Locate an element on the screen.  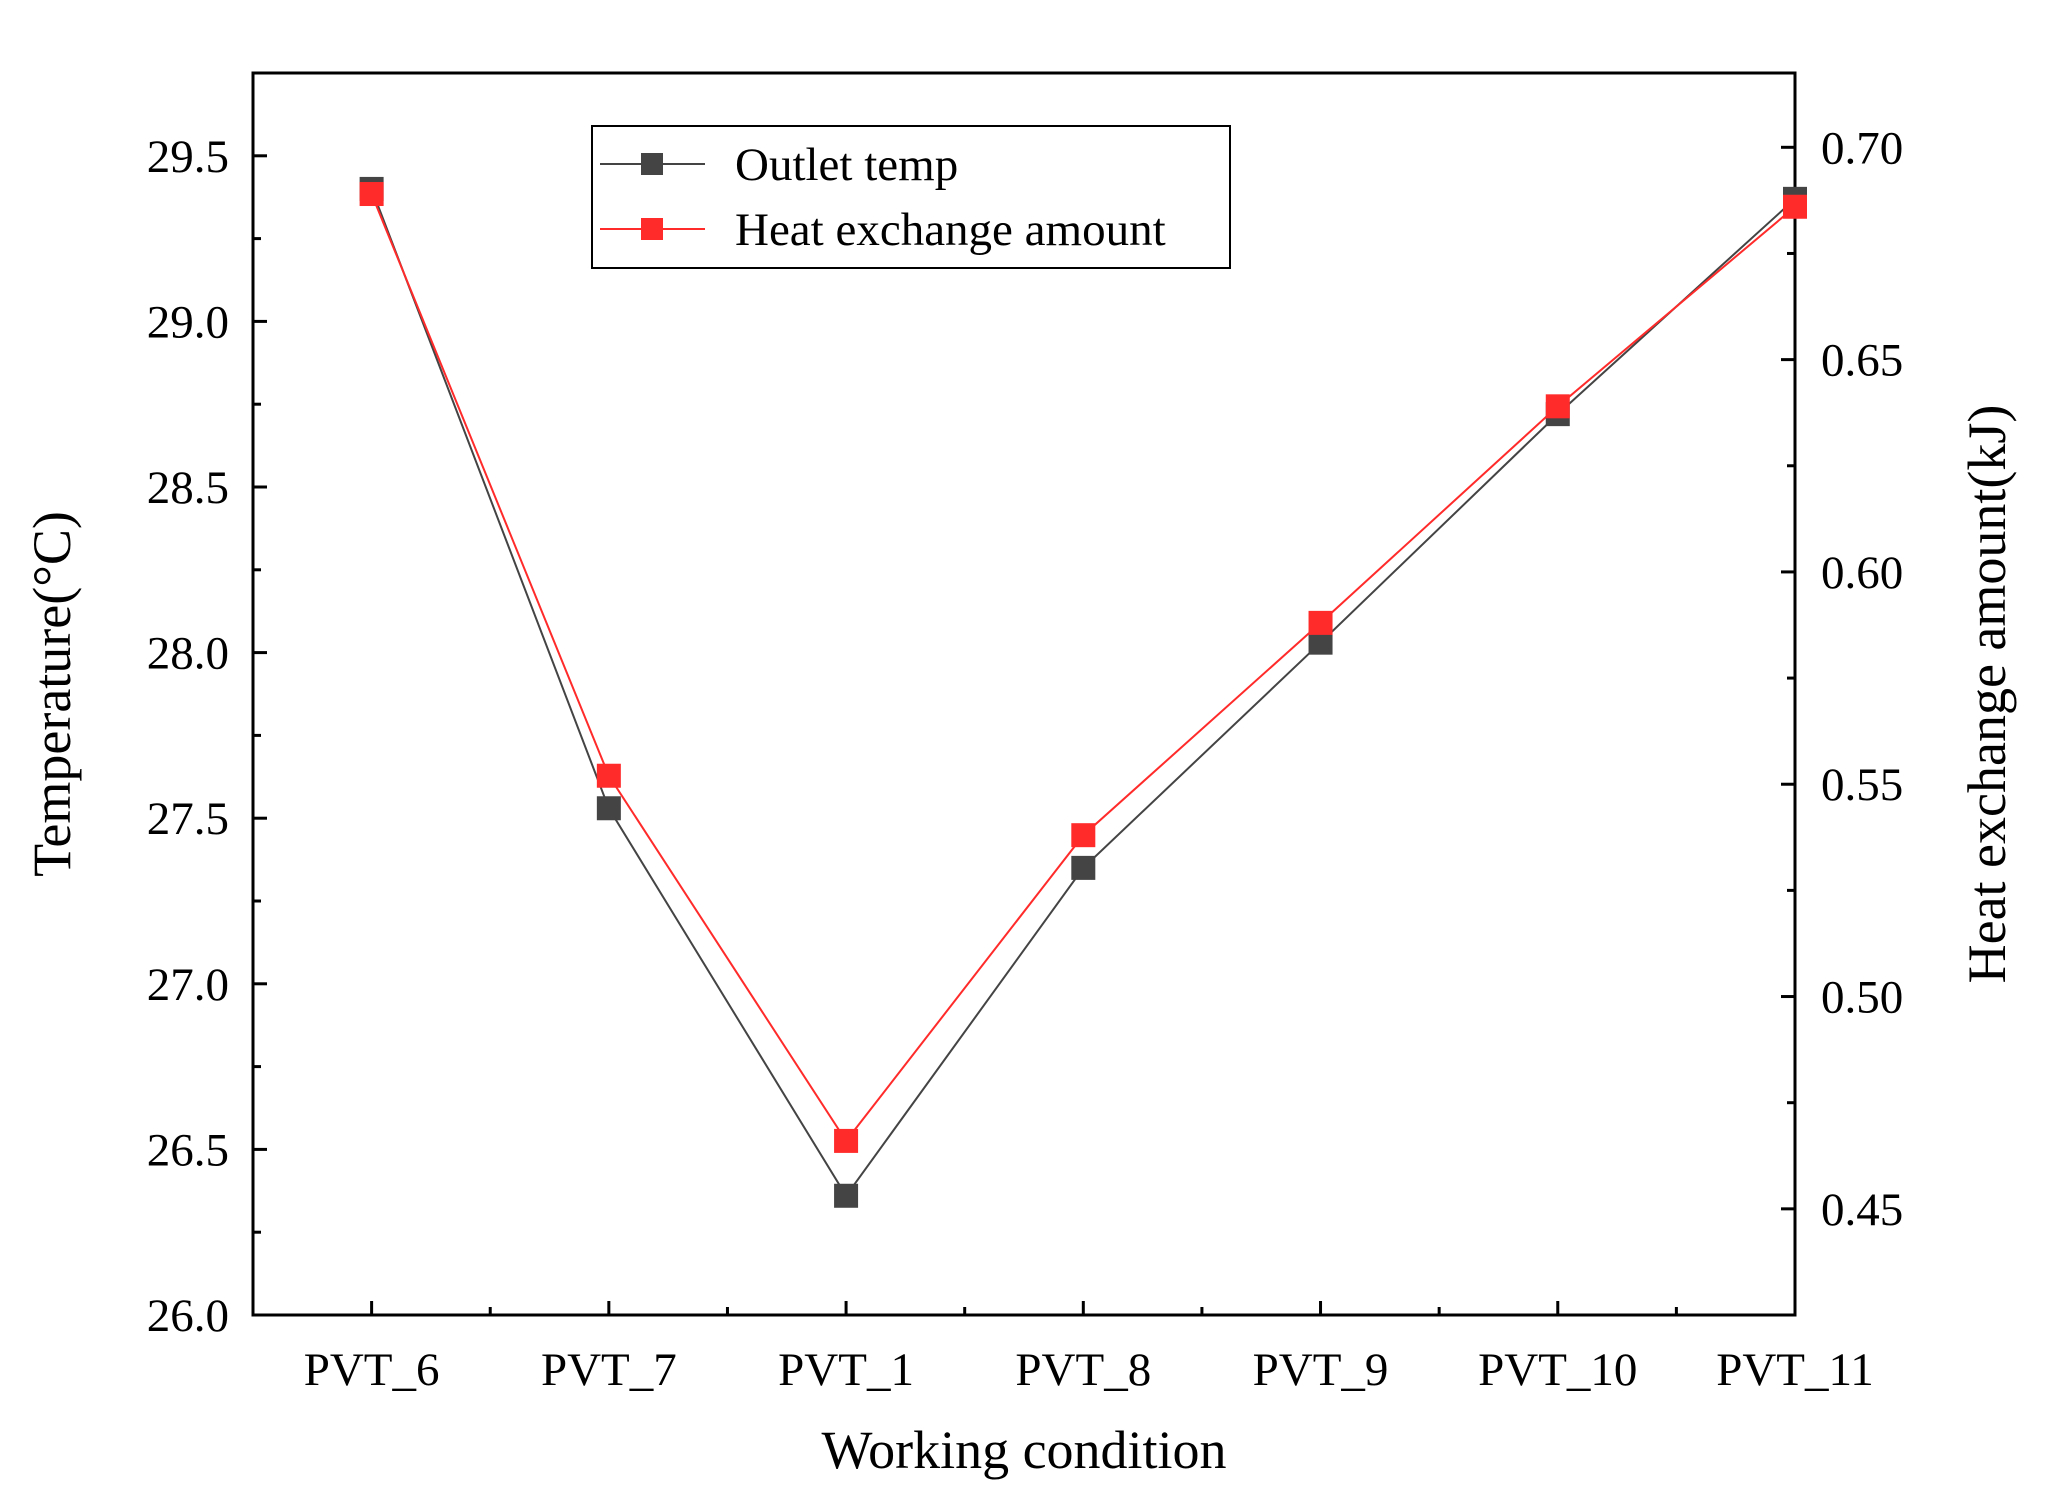
y-axis-left-title: Temperature(°C) is located at coordinates (52, 694).